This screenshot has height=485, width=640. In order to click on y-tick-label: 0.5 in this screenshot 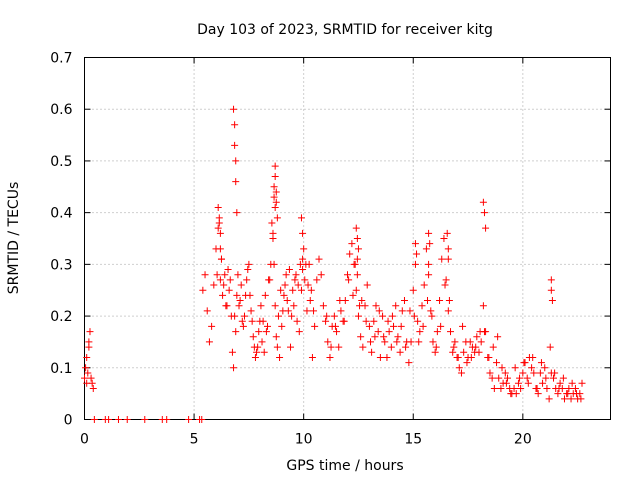, I will do `click(61, 162)`.